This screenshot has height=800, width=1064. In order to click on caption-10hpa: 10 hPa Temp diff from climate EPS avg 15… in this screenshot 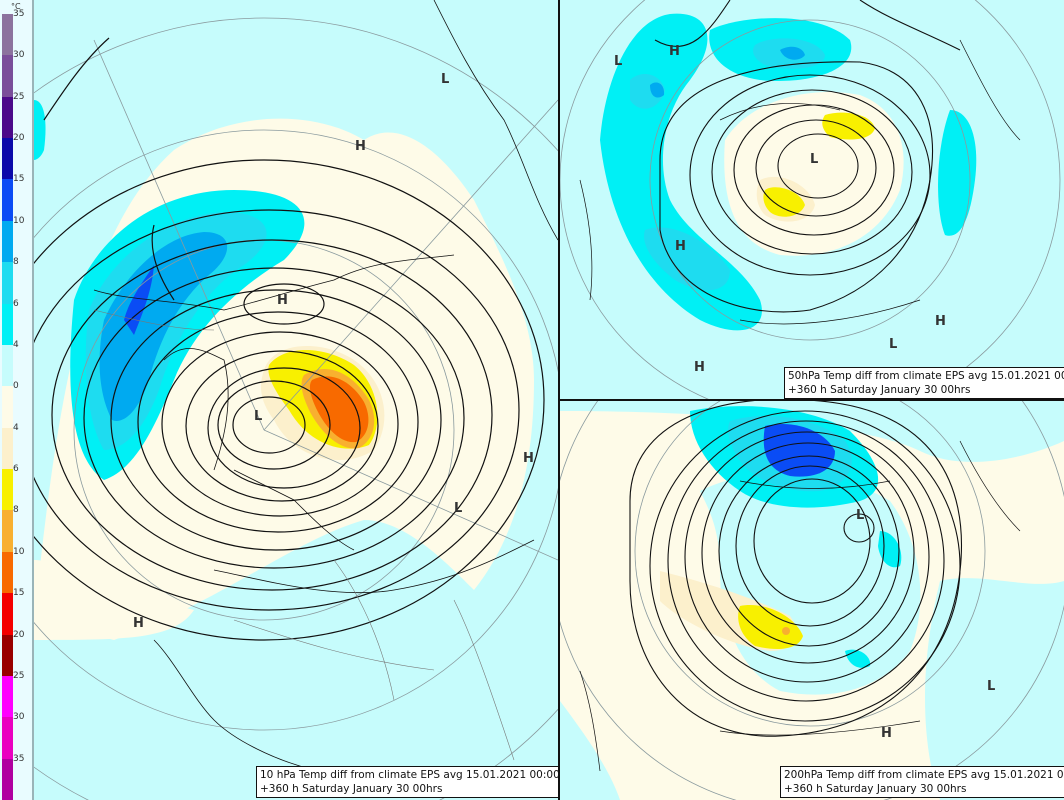, I will do `click(407, 782)`.